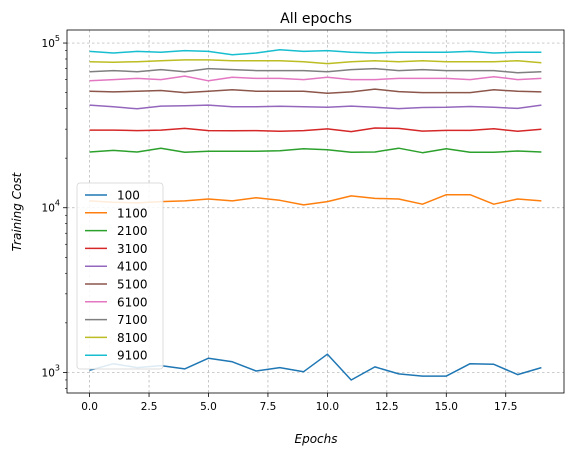 The width and height of the screenshot is (574, 459). What do you see at coordinates (208, 407) in the screenshot?
I see `x-tick-label: 5.0` at bounding box center [208, 407].